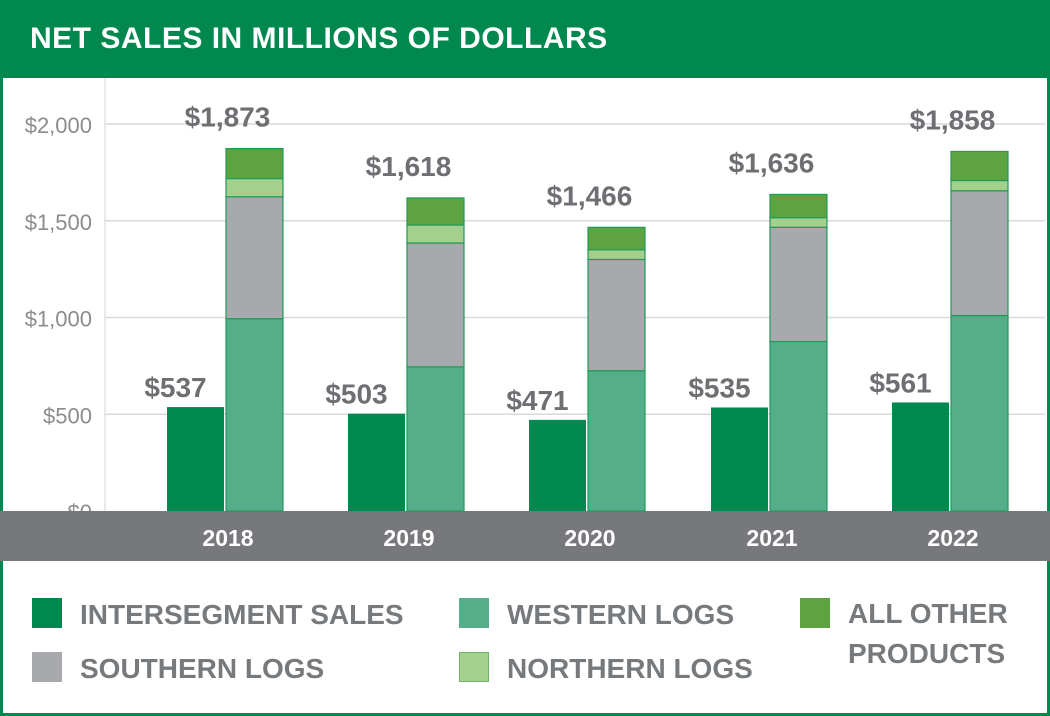  What do you see at coordinates (772, 162) in the screenshot?
I see `total-value-label: $1,636` at bounding box center [772, 162].